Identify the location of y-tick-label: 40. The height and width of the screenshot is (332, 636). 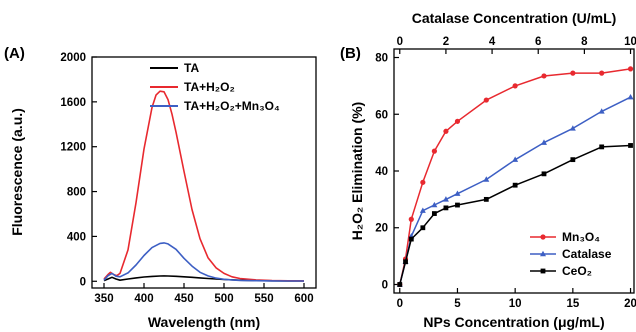
(381, 172).